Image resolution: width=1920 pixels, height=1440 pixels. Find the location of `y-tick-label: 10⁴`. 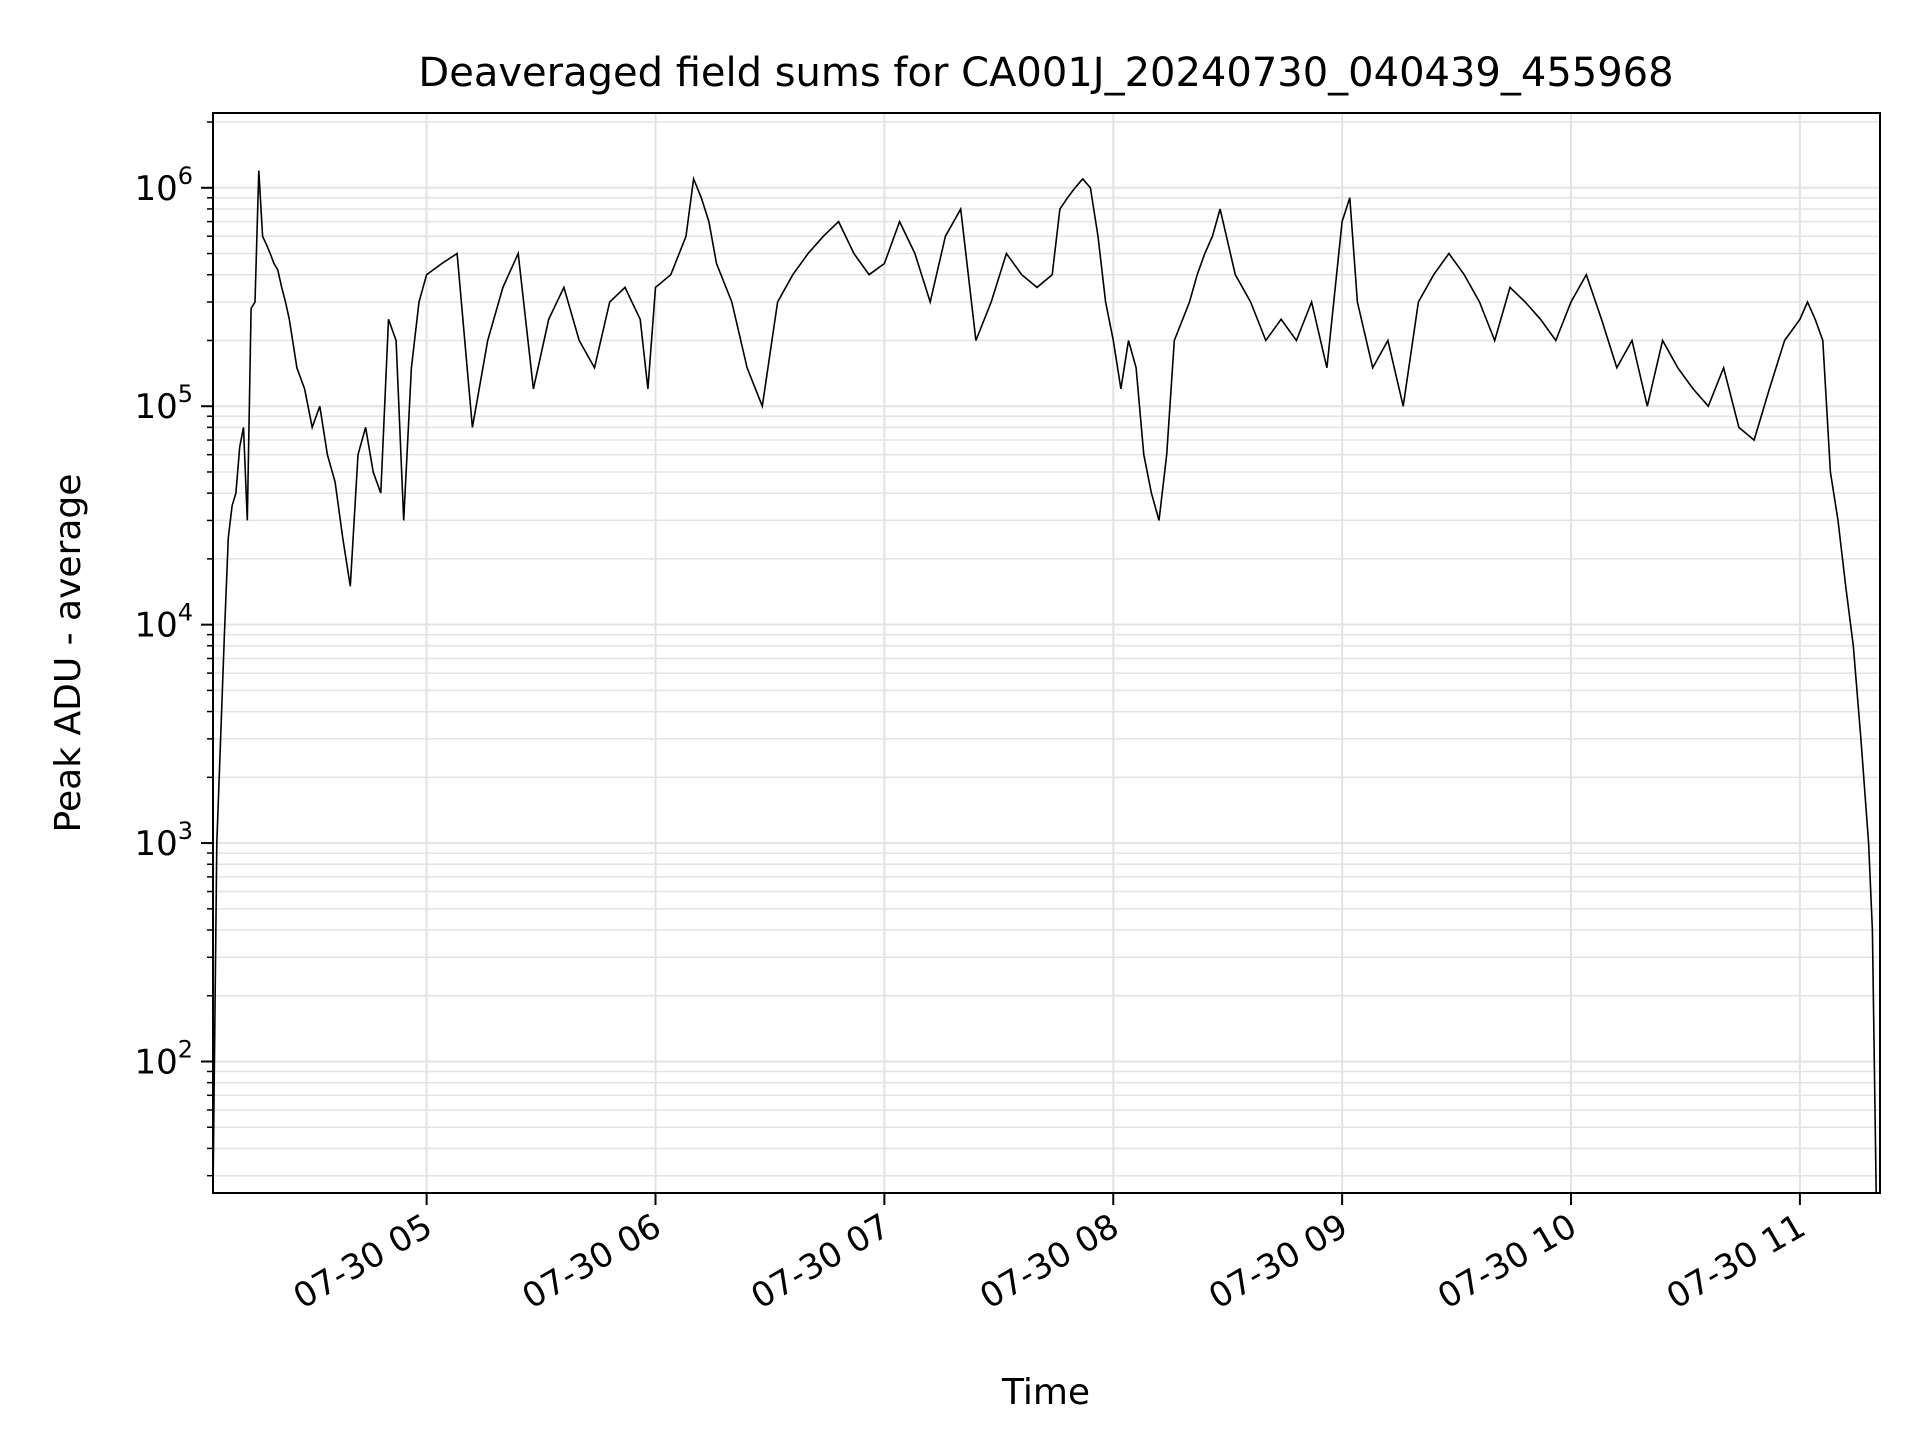

y-tick-label: 10⁴ is located at coordinates (163, 622).